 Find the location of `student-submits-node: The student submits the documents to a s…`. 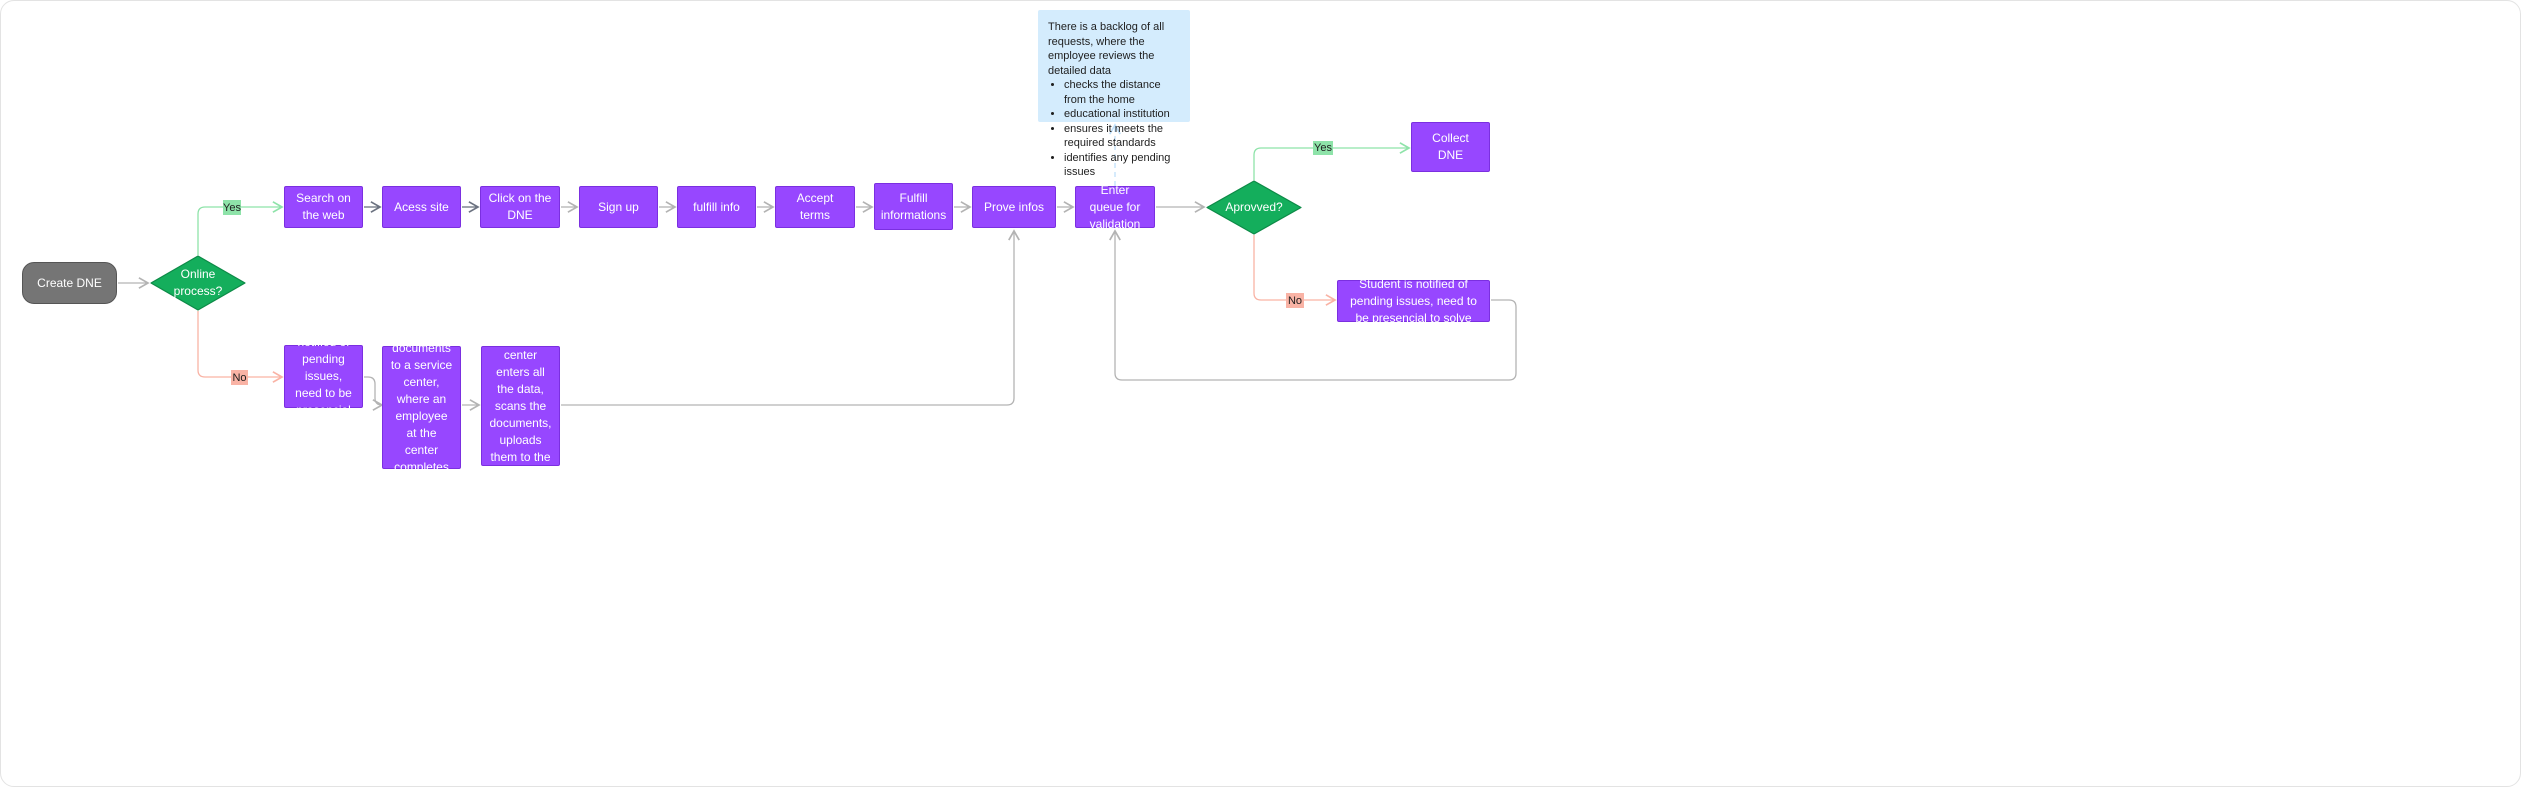

student-submits-node: The student submits the documents to a s… is located at coordinates (421, 407).